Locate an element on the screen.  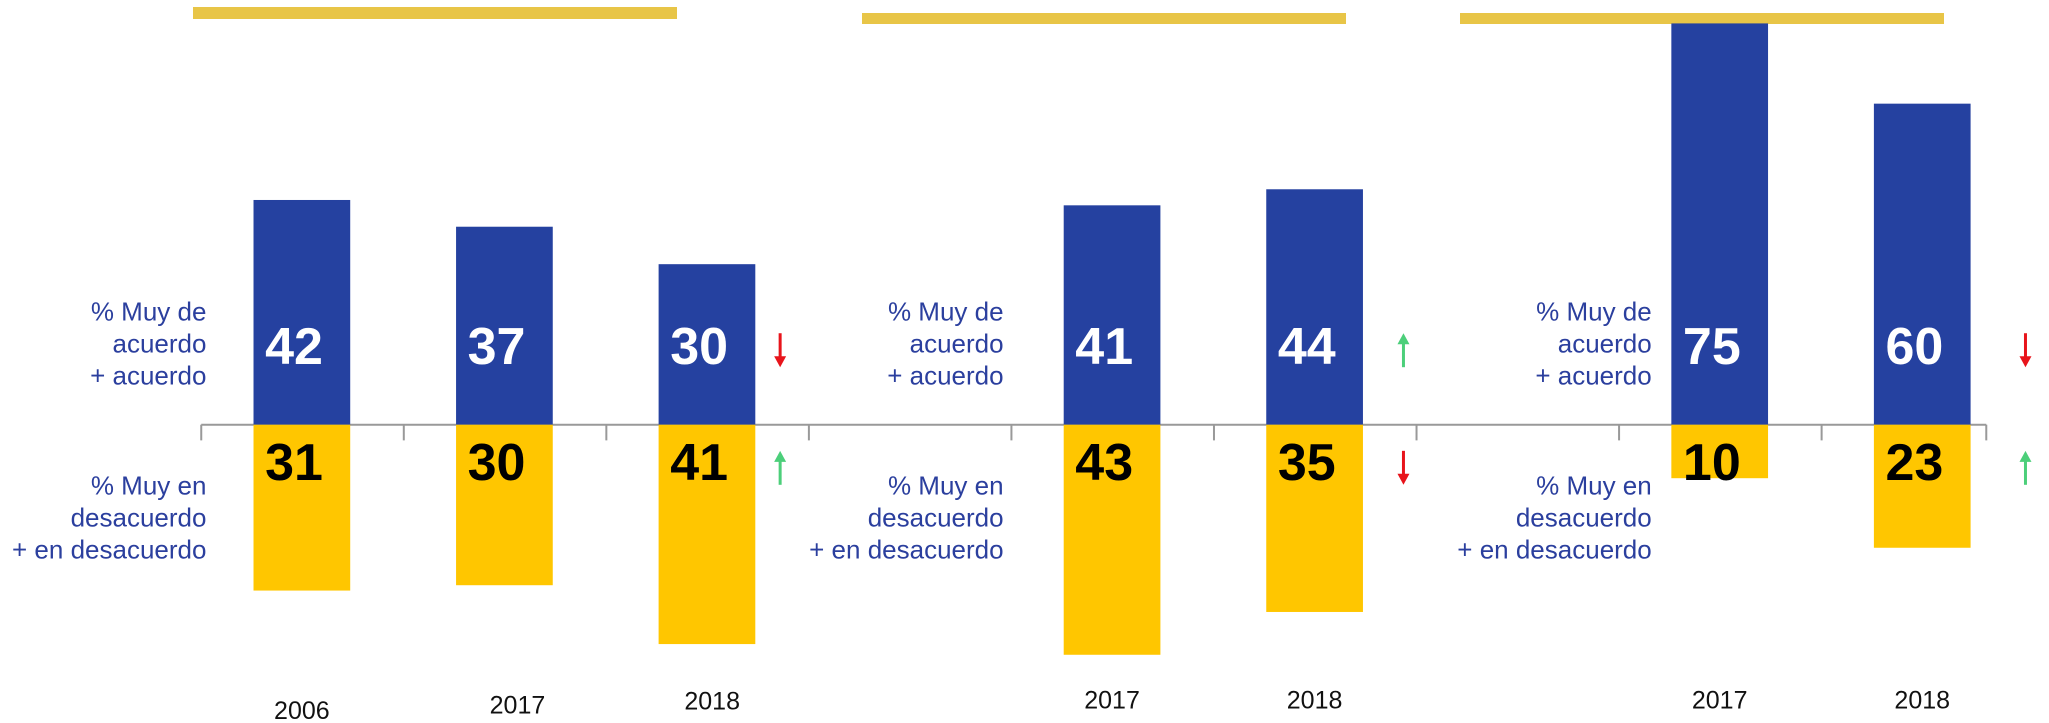
value-label: 35 is located at coordinates (1307, 463).